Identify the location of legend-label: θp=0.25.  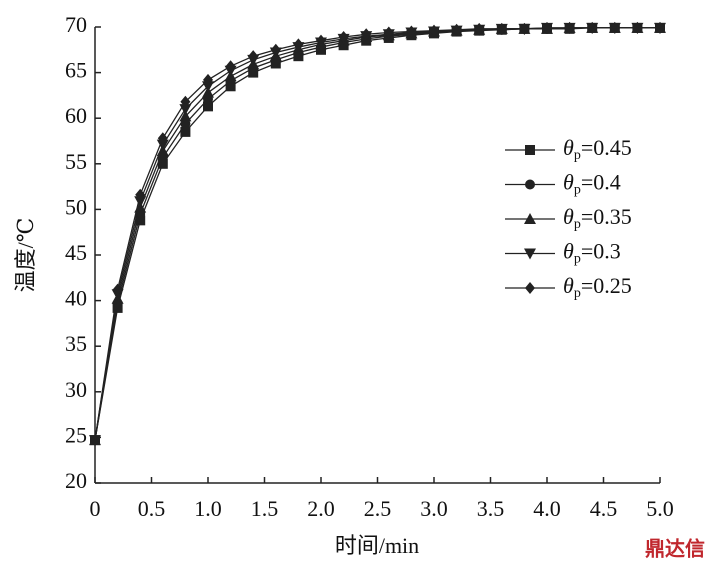
(597, 287).